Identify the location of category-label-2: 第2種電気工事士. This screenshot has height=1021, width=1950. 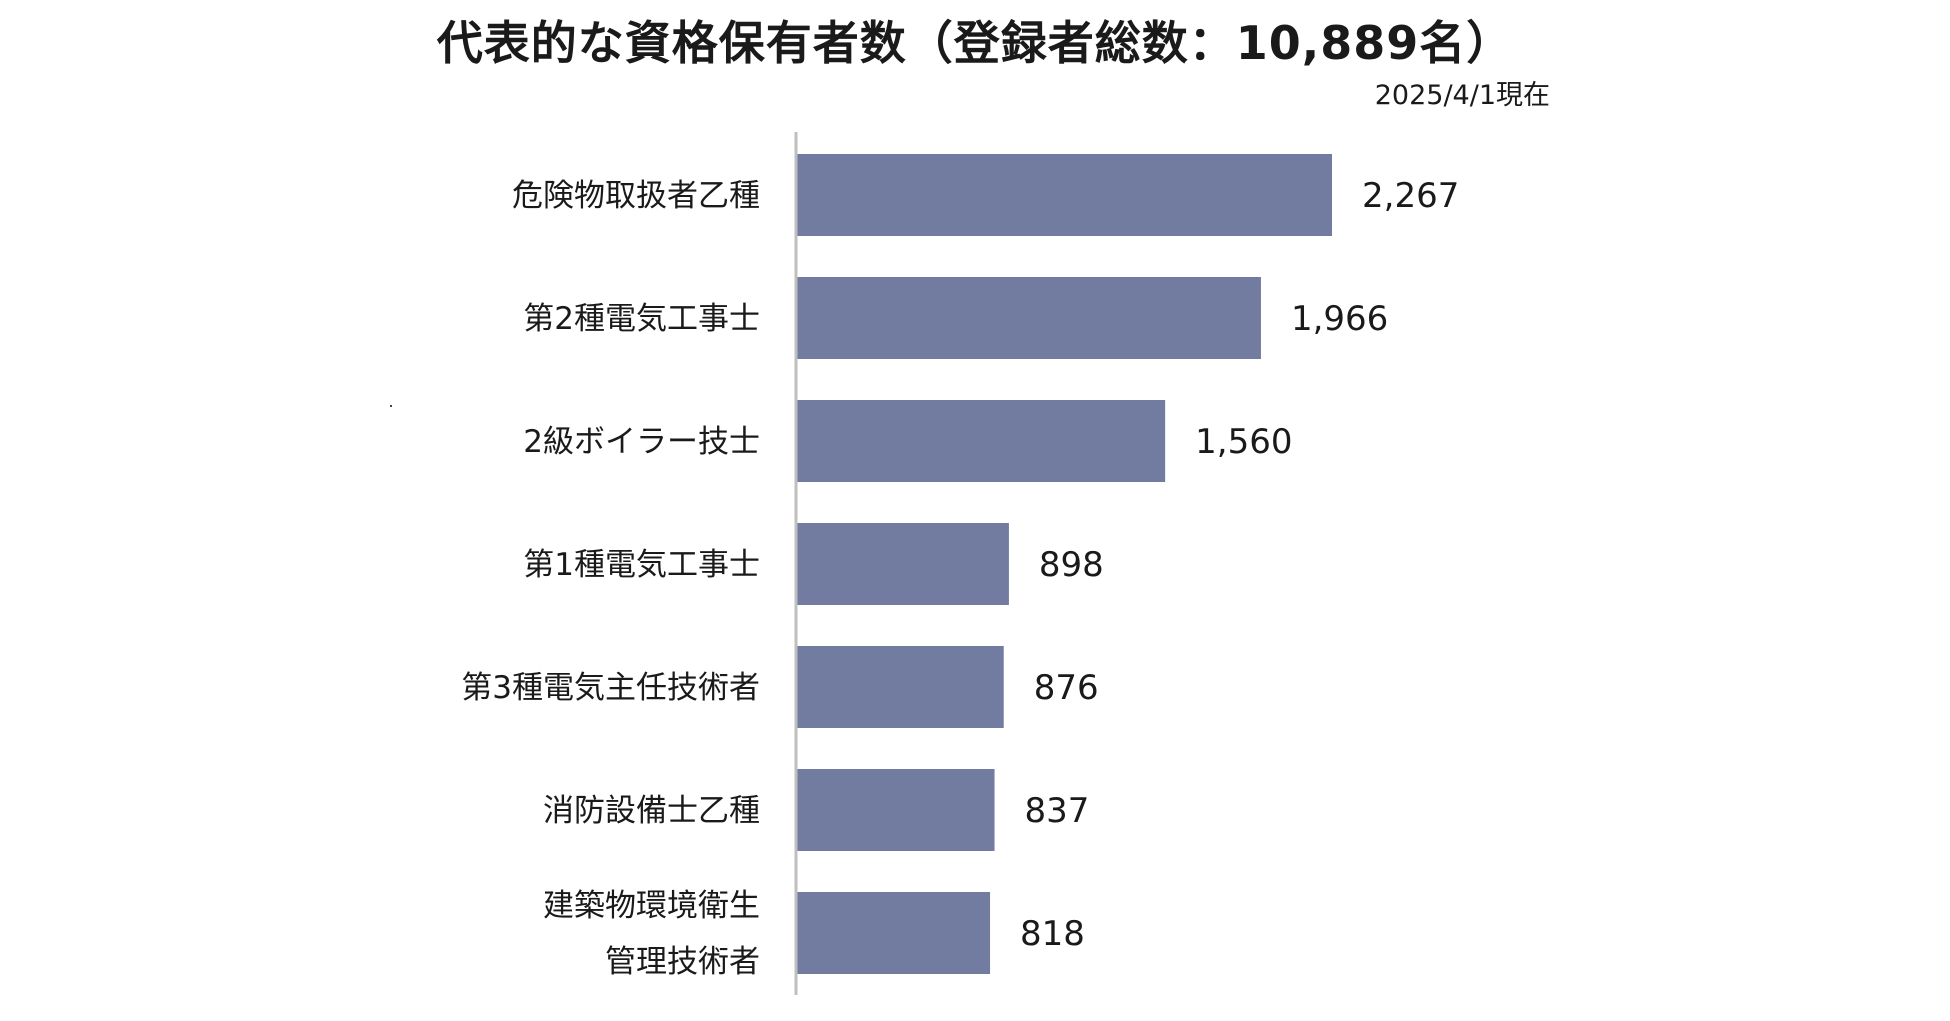
(641, 319).